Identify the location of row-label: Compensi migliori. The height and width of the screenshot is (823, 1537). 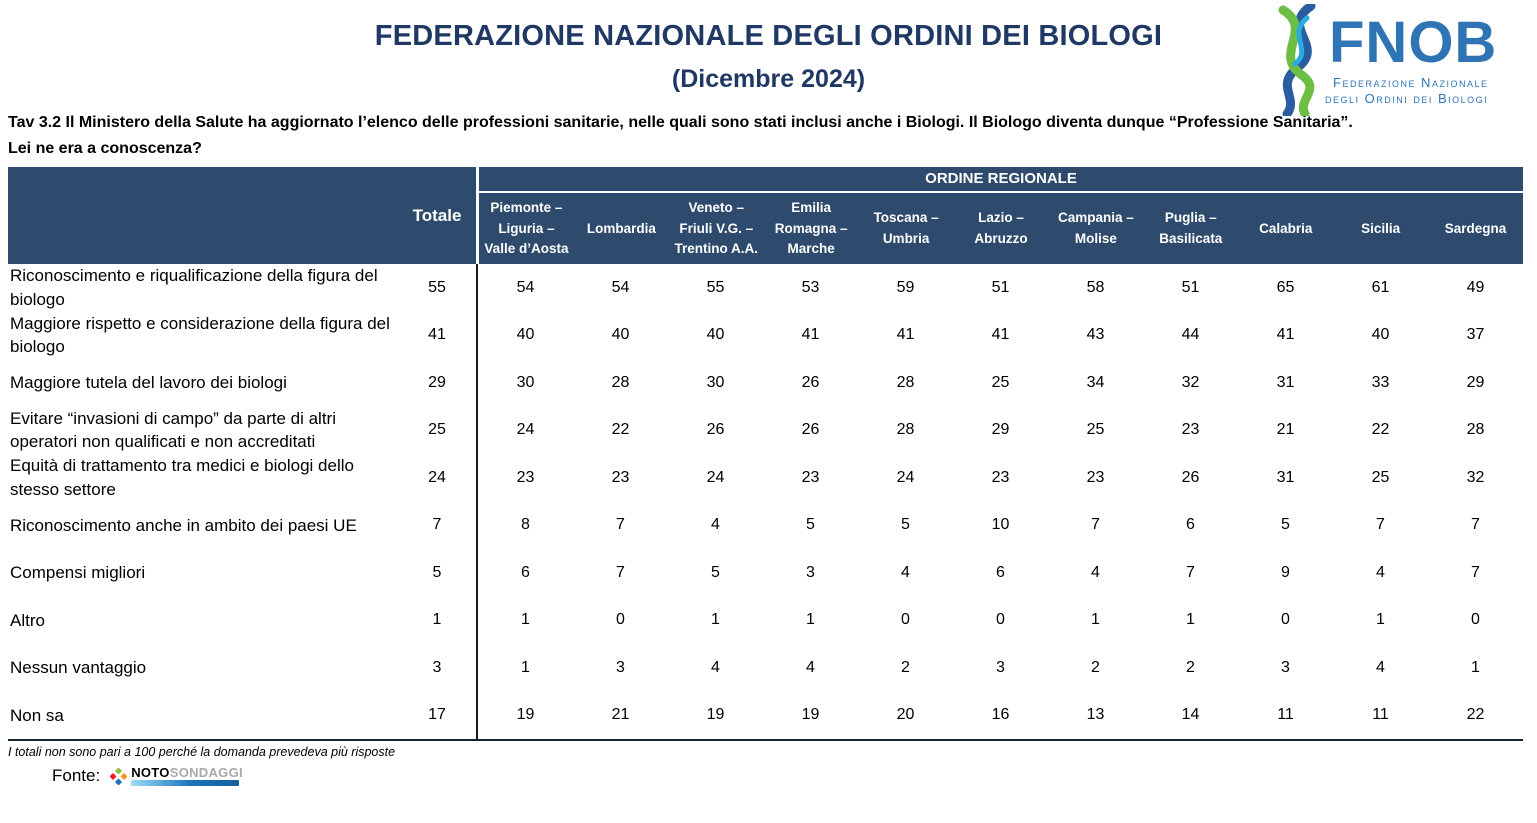
(78, 573).